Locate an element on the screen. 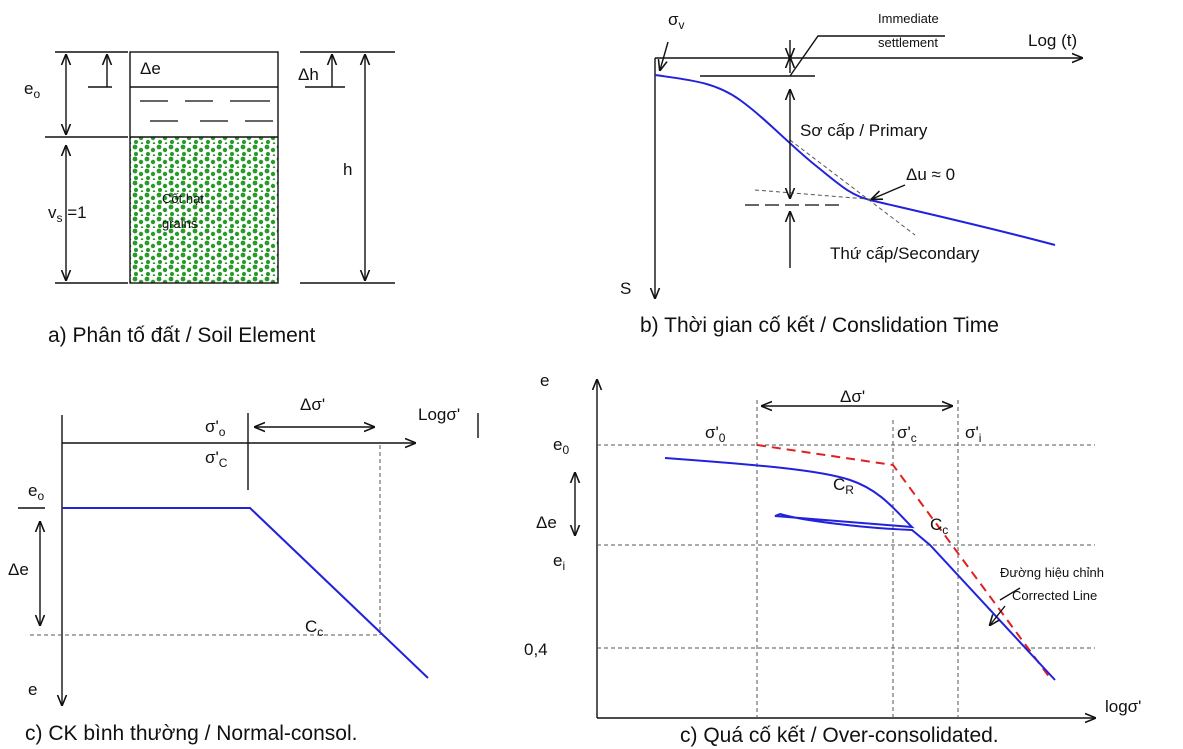 The height and width of the screenshot is (749, 1183). label: Sơ cấp / Primary is located at coordinates (864, 130).